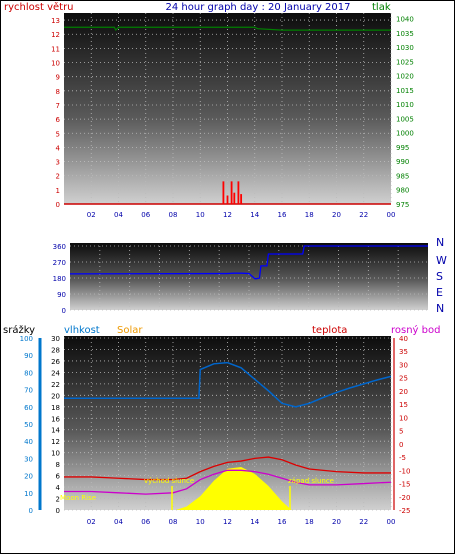  I want to click on humidity-tick-label: 28, so click(55, 350).